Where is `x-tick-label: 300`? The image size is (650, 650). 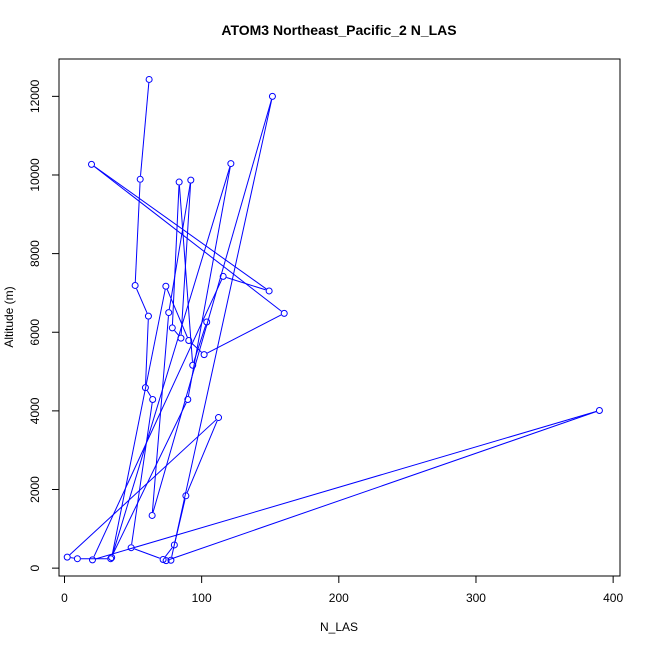
x-tick-label: 300 is located at coordinates (476, 598).